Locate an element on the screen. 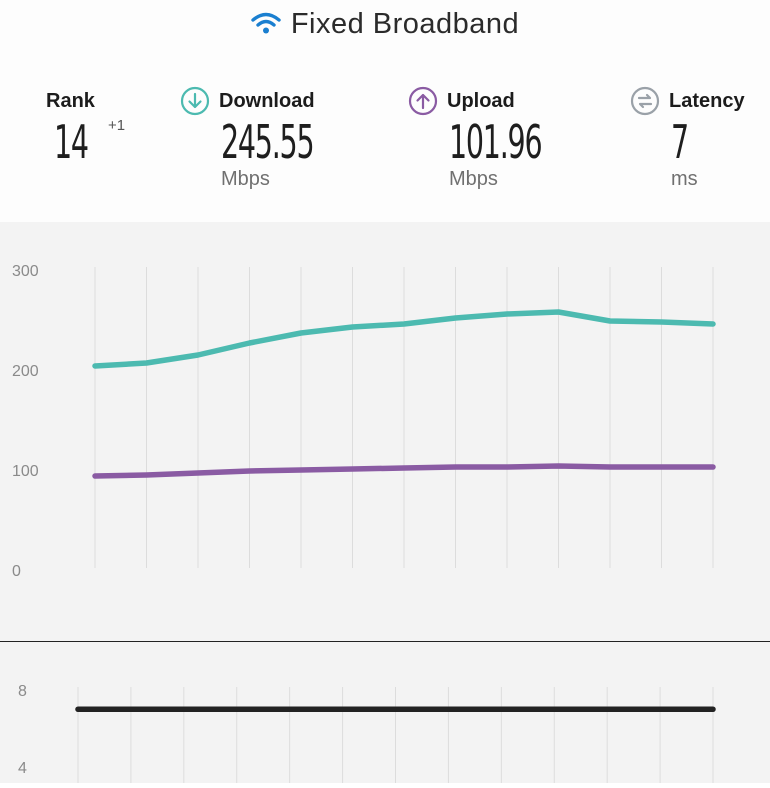 This screenshot has width=770, height=788. download-value: 245.55 is located at coordinates (268, 142).